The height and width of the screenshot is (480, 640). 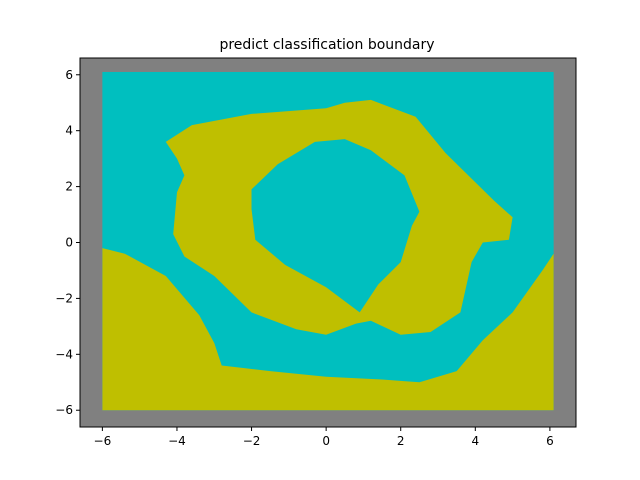 I want to click on y-tick-label: −2, so click(x=64, y=298).